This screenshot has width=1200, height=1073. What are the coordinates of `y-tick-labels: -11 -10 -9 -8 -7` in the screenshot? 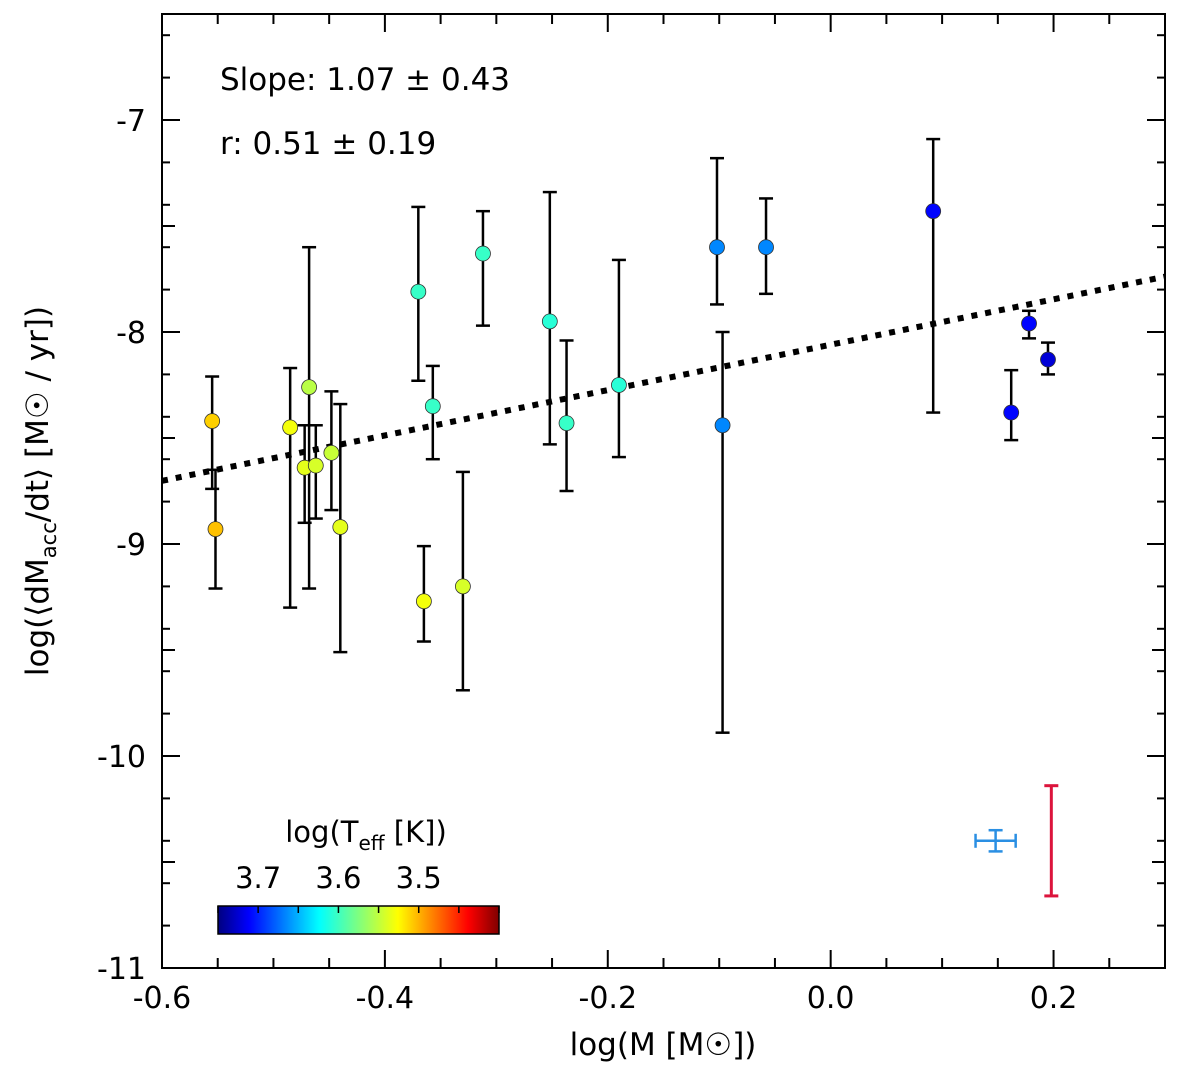 It's located at (121, 545).